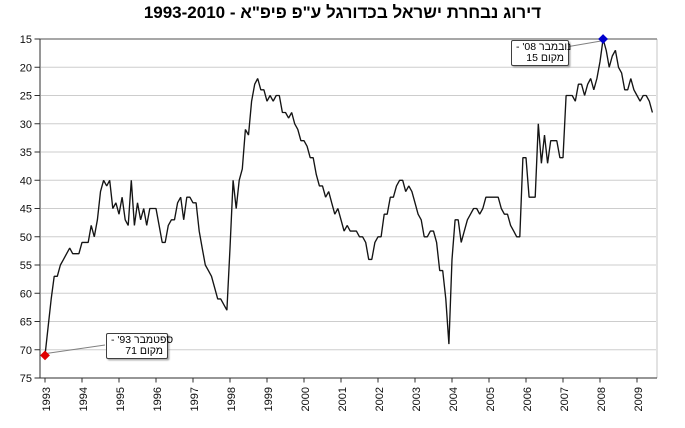 This screenshot has height=428, width=685. I want to click on x-axis-label: 2009, so click(639, 399).